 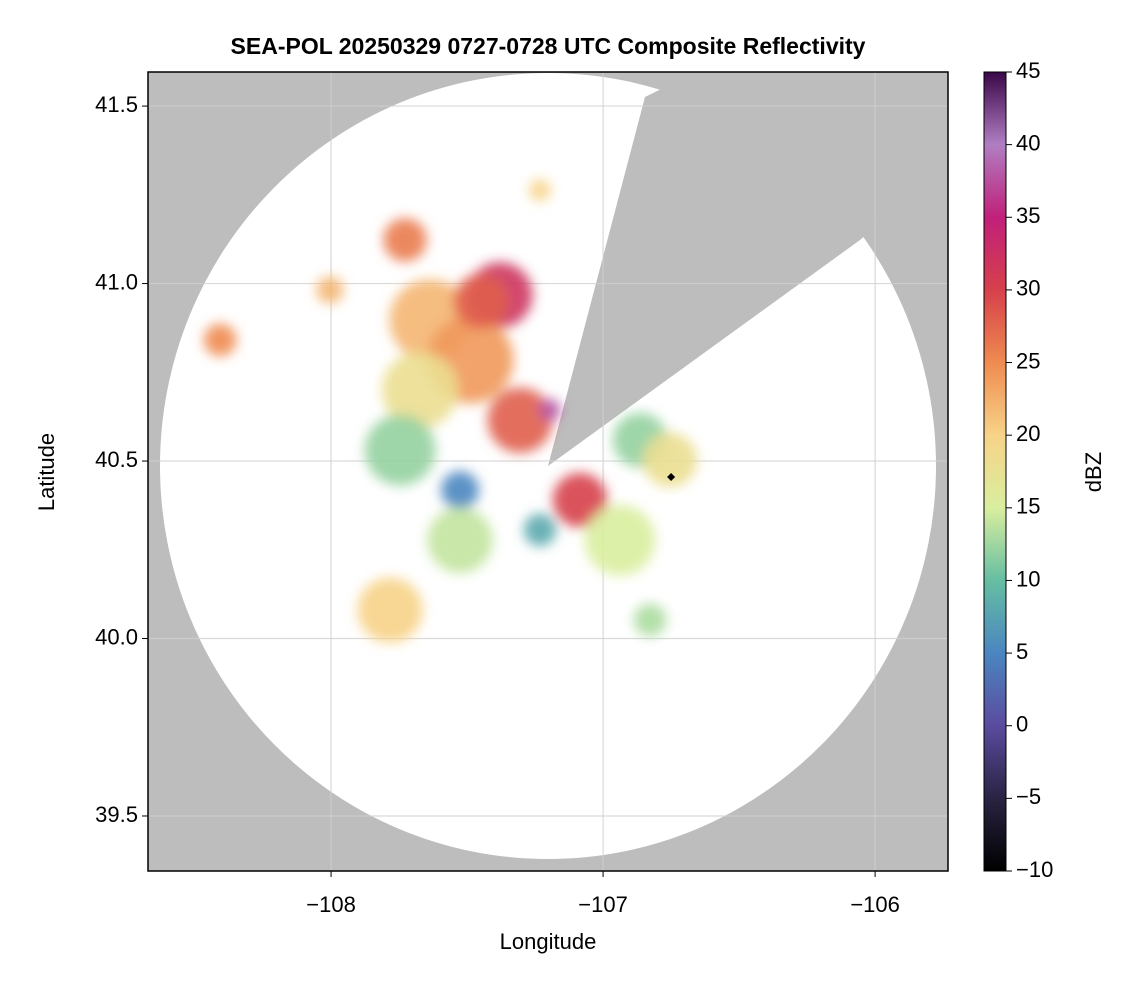 What do you see at coordinates (1022, 724) in the screenshot?
I see `colorbar-tick-label: 0` at bounding box center [1022, 724].